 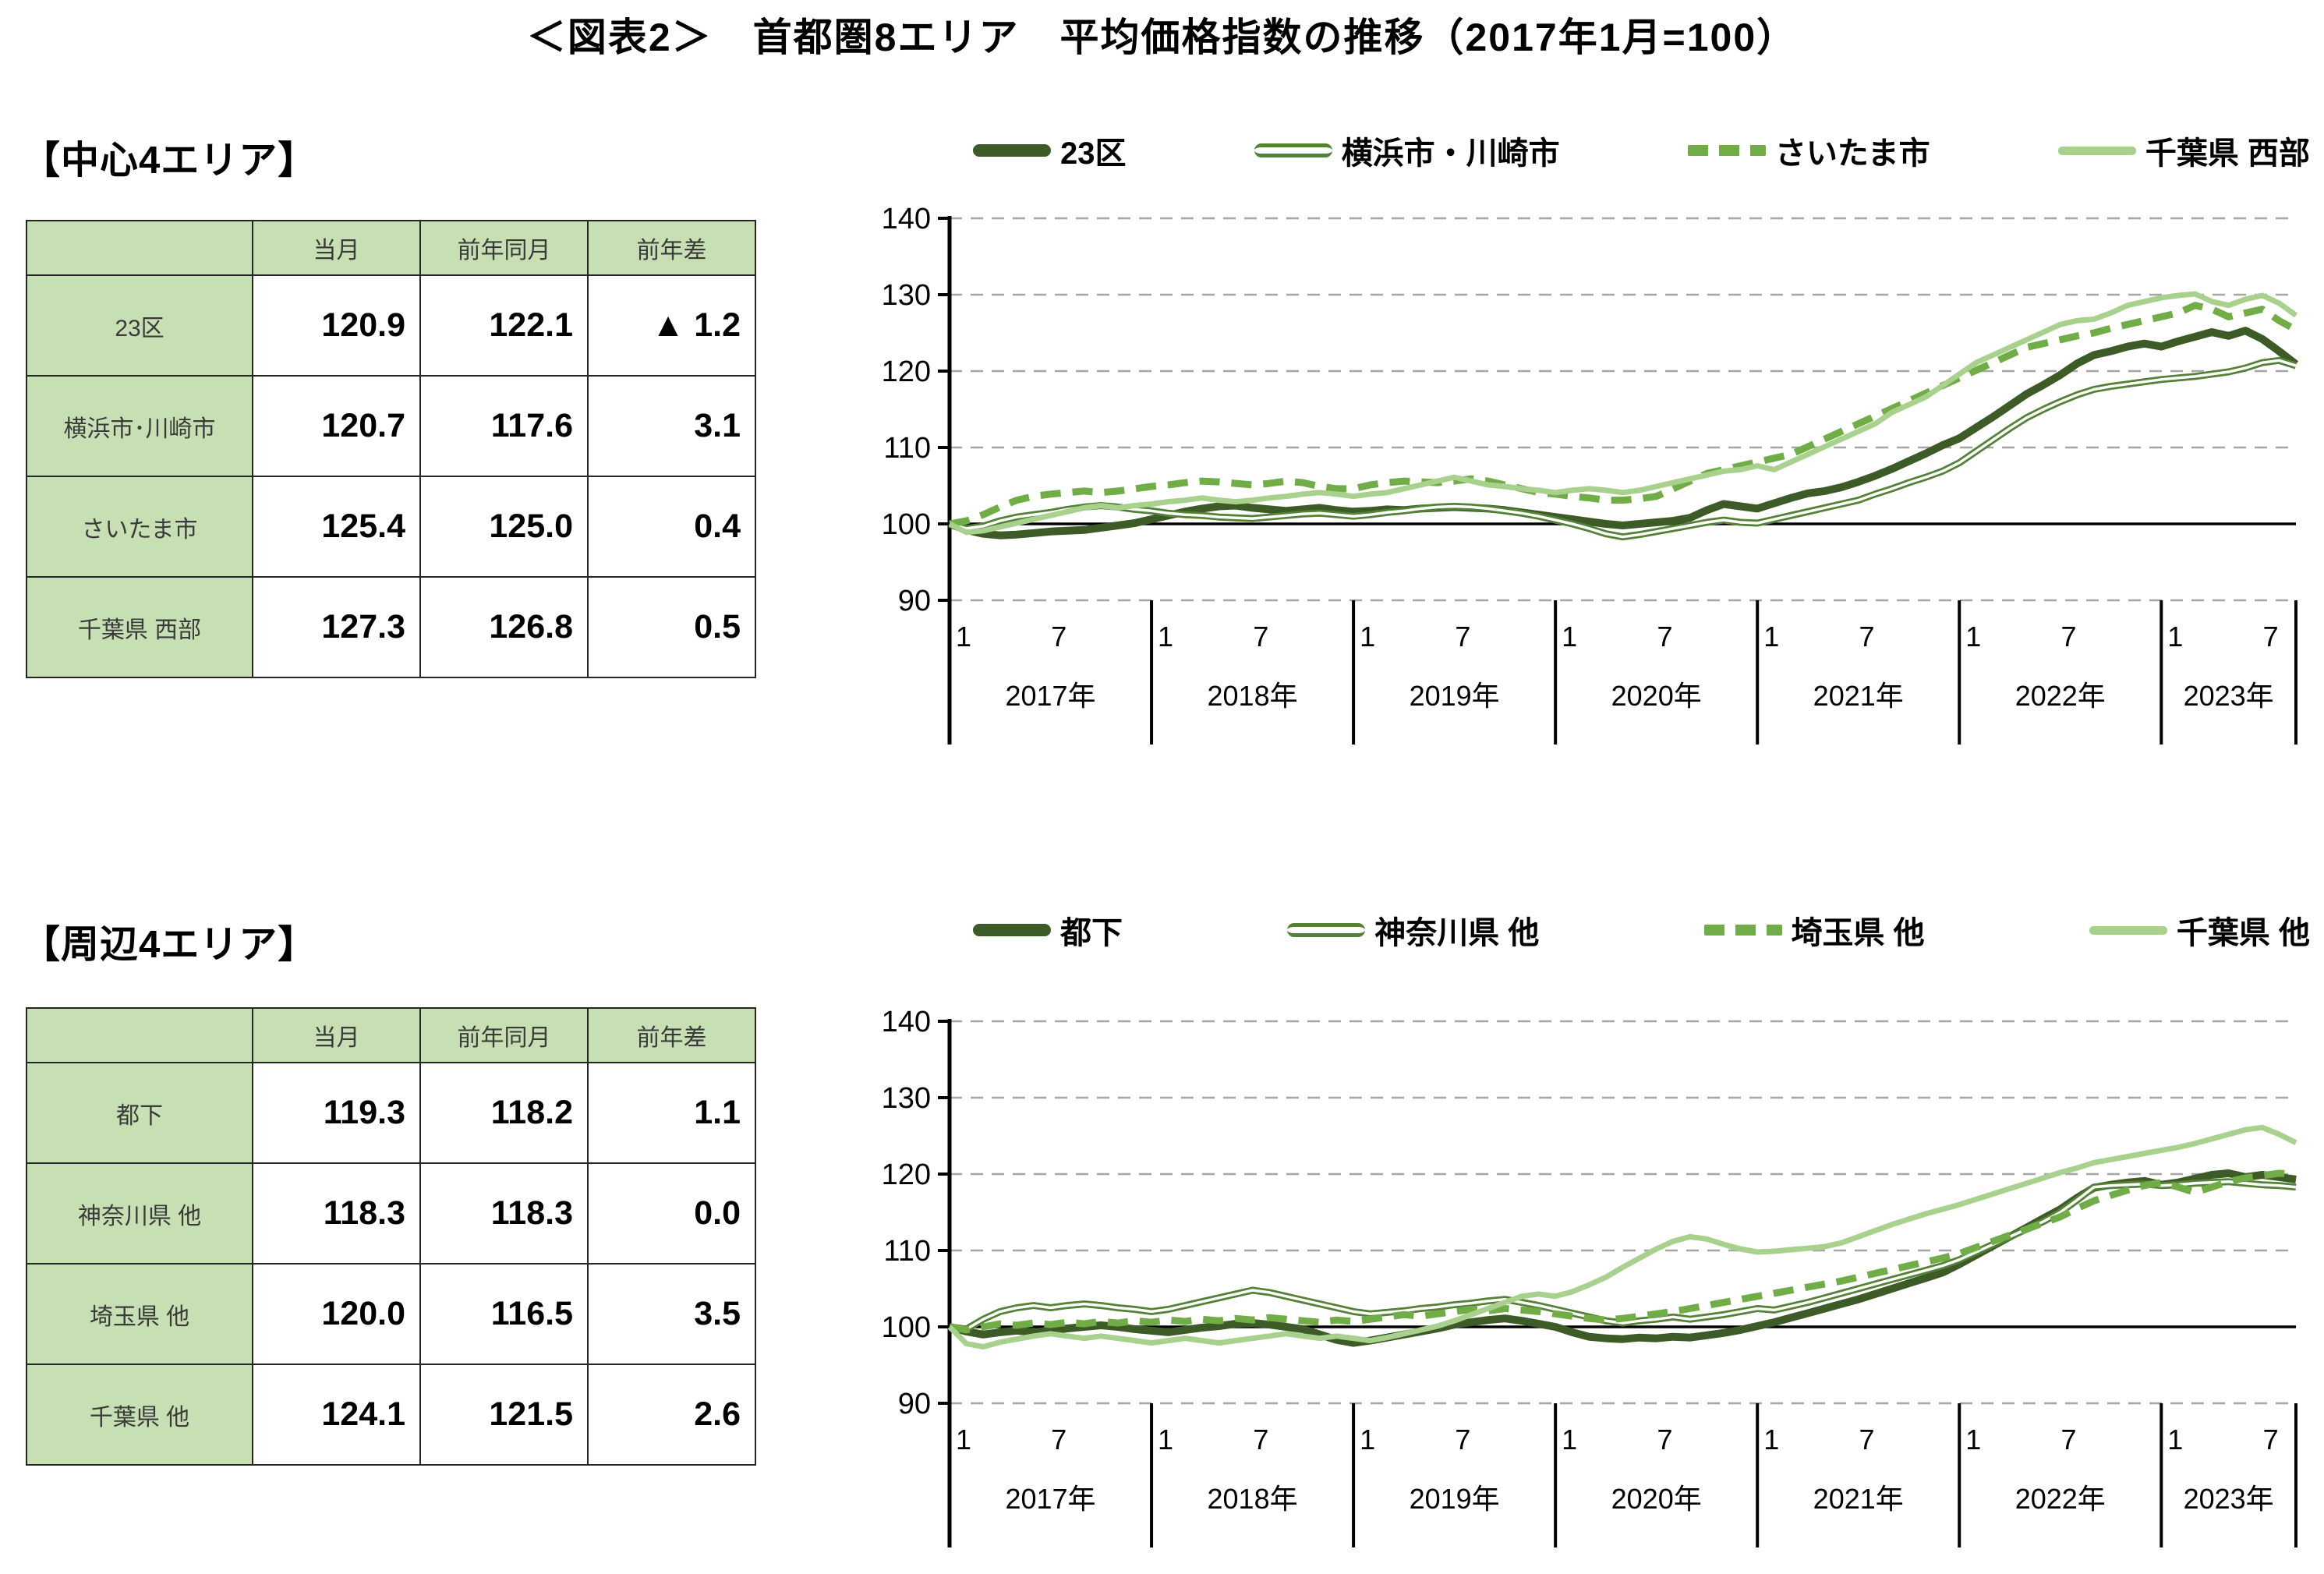 What do you see at coordinates (504, 1415) in the screenshot?
I see `prev-year-month-value: 121.5` at bounding box center [504, 1415].